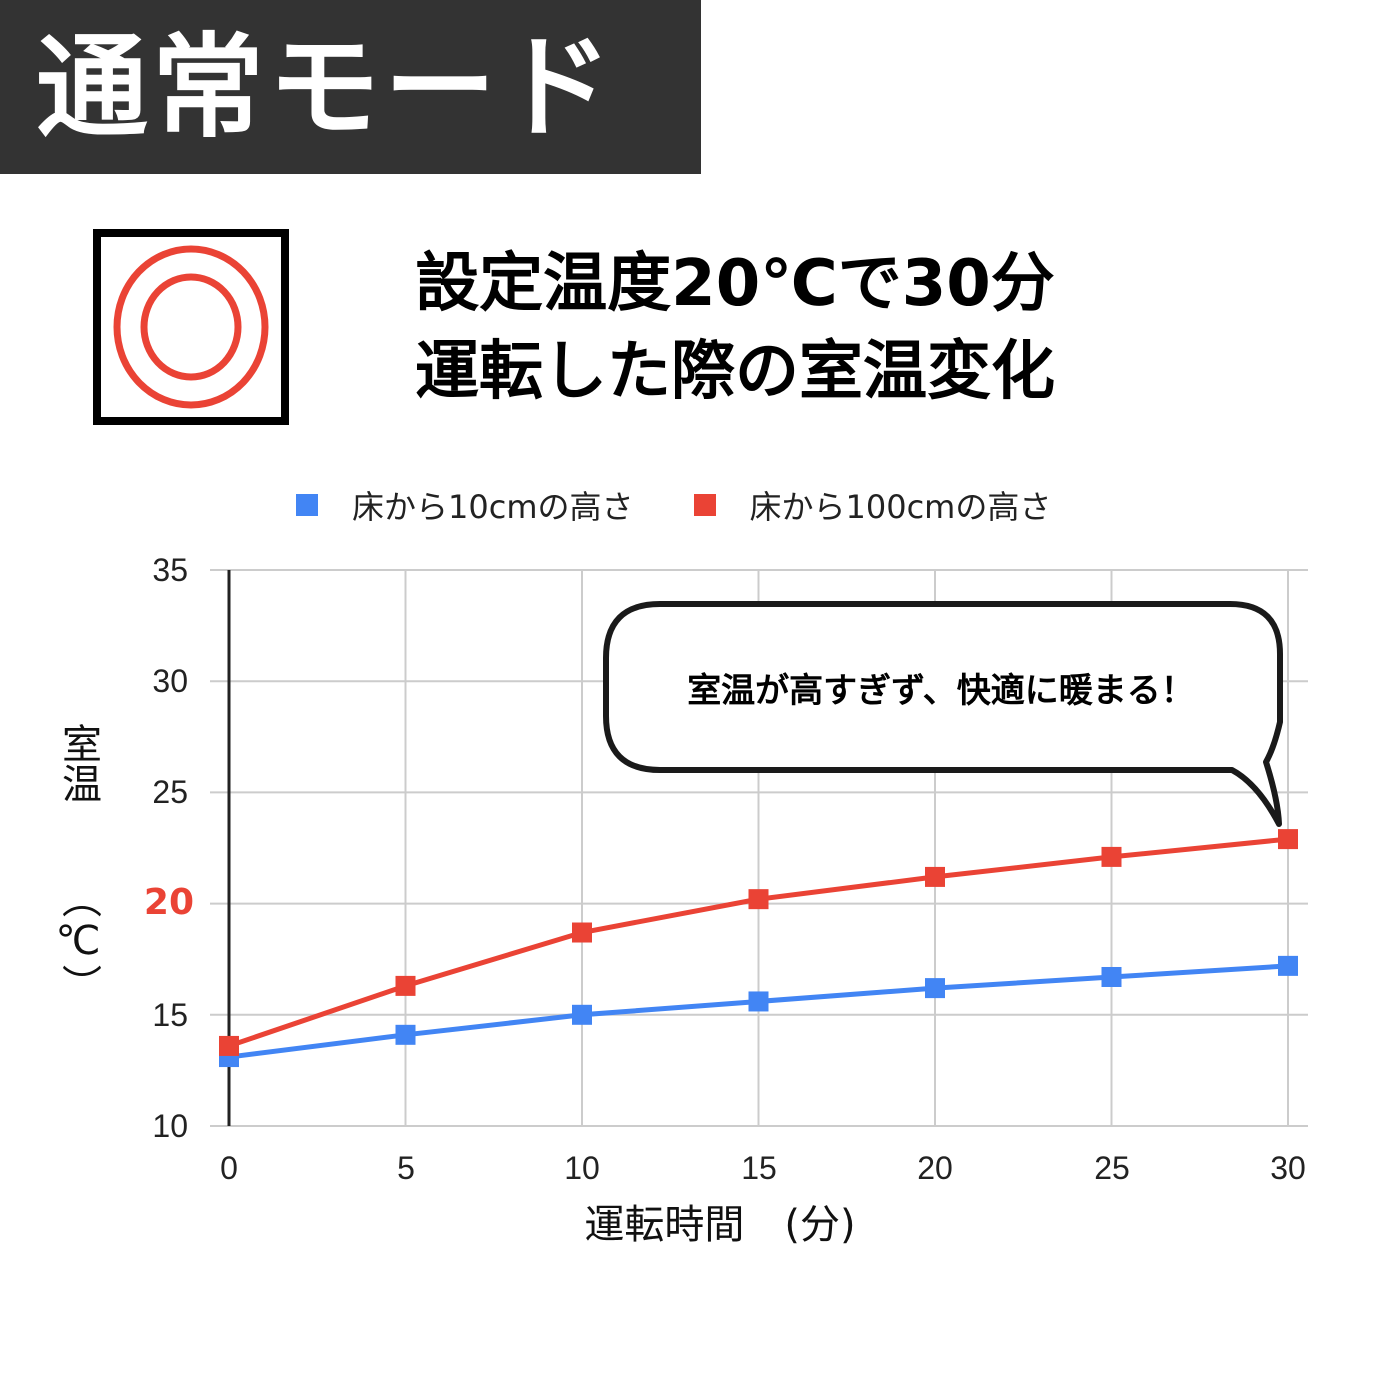 This screenshot has width=1400, height=1400. Describe the element at coordinates (168, 902) in the screenshot. I see `y-tick-20-highlight: 20` at that location.